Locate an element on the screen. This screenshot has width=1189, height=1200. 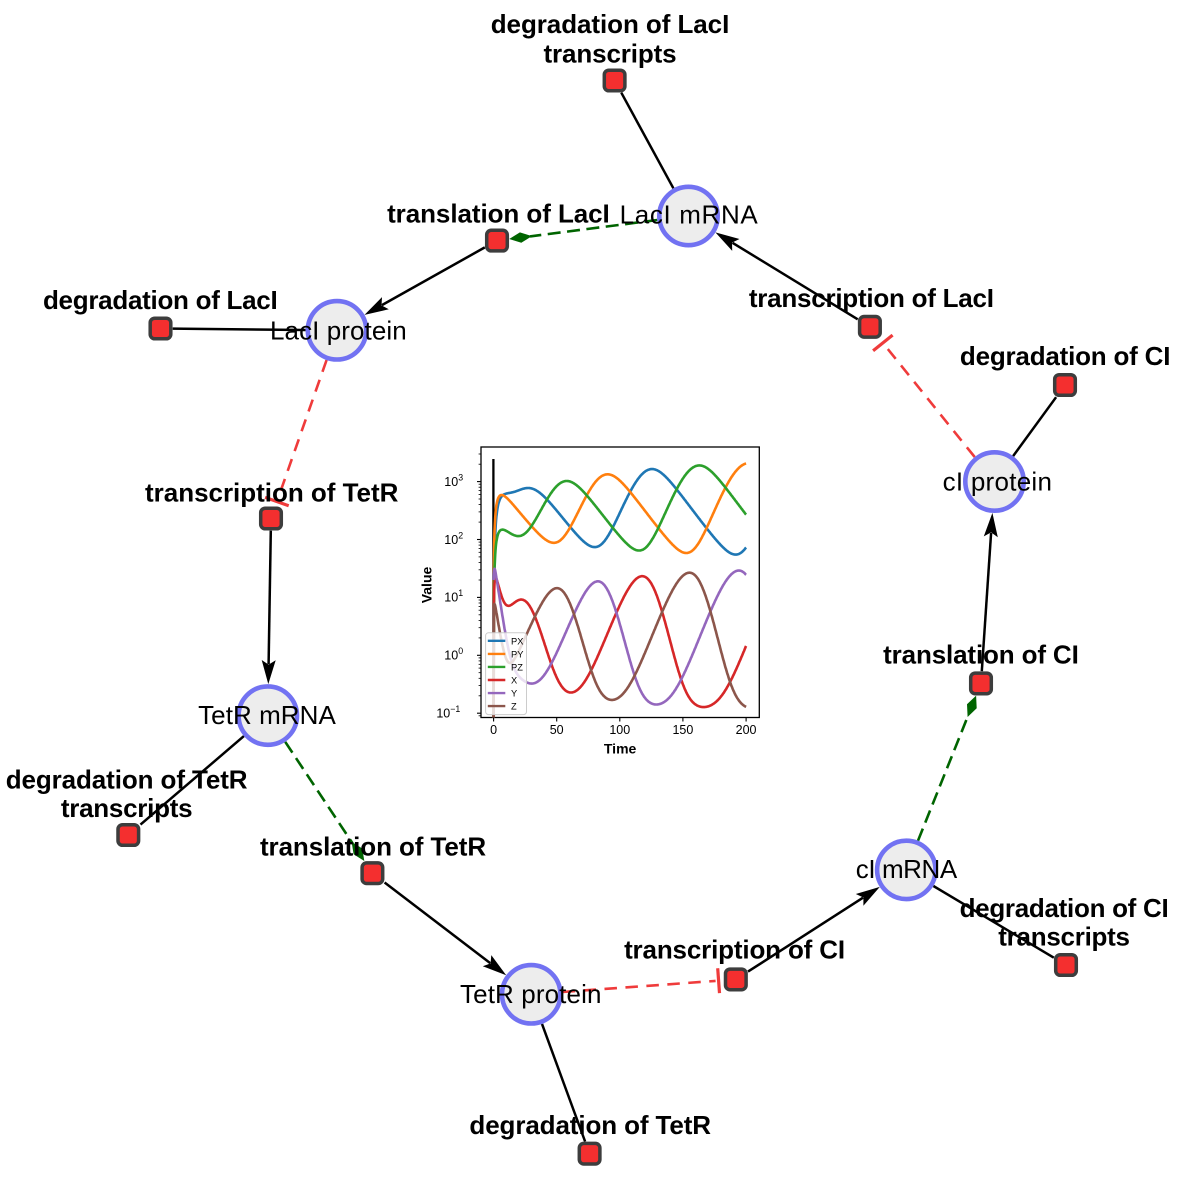
svg-text: X is located at coordinates (514, 680).